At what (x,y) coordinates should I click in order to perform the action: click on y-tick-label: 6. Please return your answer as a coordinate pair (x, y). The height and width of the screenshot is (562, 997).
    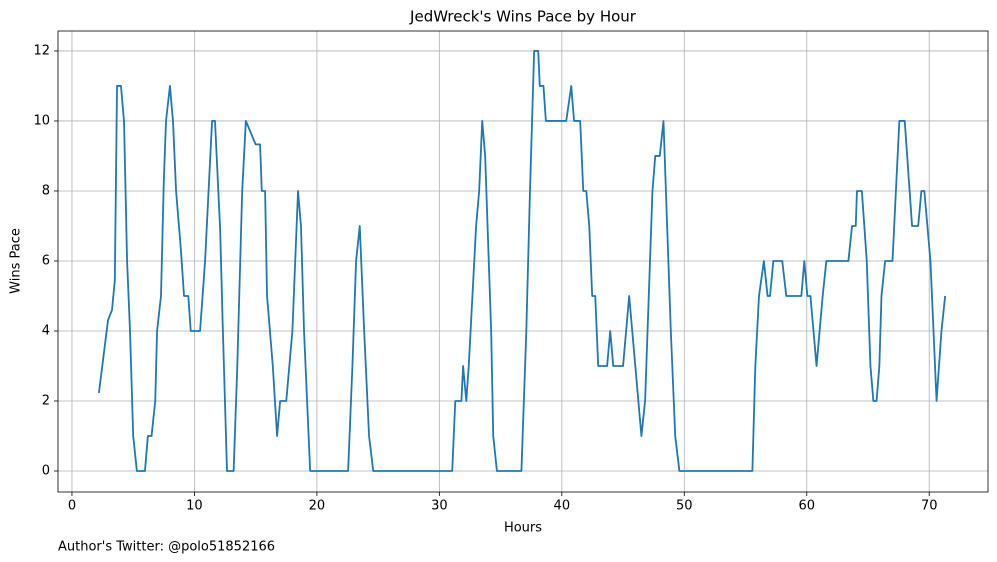
    Looking at the image, I should click on (46, 260).